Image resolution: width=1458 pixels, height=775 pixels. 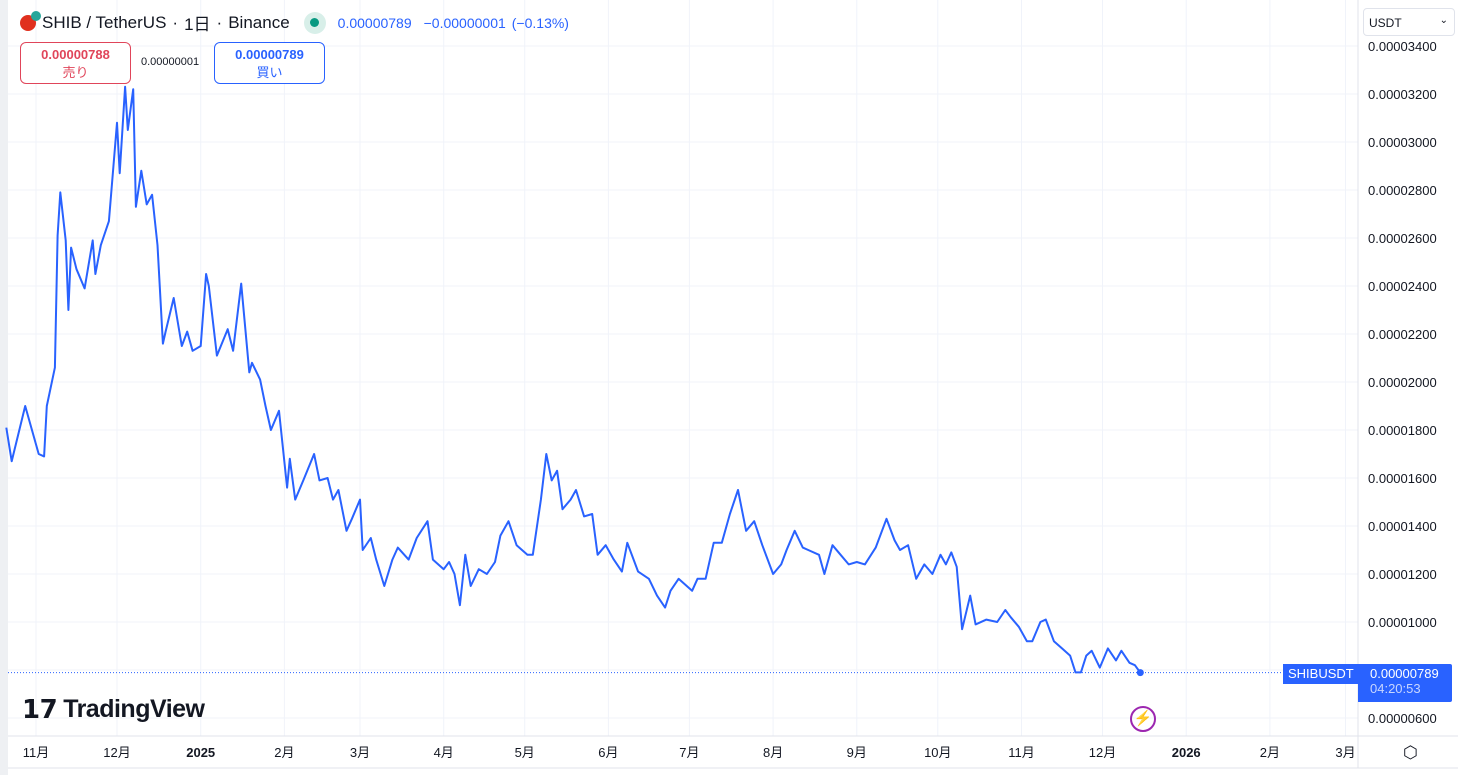 I want to click on x-tick-label: 9月, so click(x=857, y=752).